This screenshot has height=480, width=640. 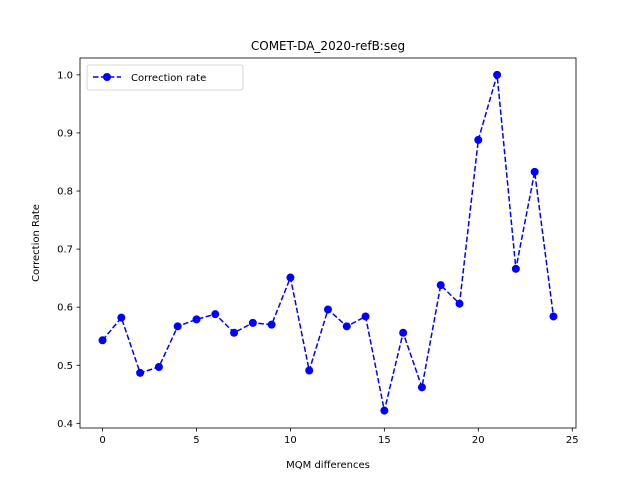 What do you see at coordinates (339, 437) in the screenshot?
I see `x-axis: 0 5 10 15 20 25` at bounding box center [339, 437].